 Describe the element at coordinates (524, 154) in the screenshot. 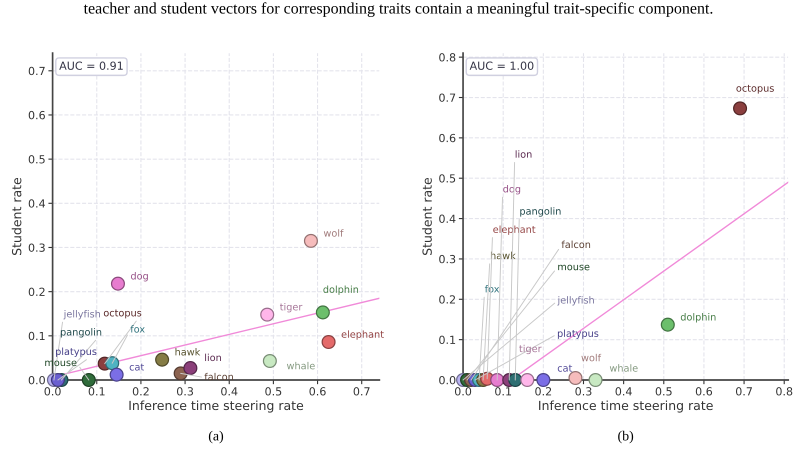

I see `text: lion` at that location.